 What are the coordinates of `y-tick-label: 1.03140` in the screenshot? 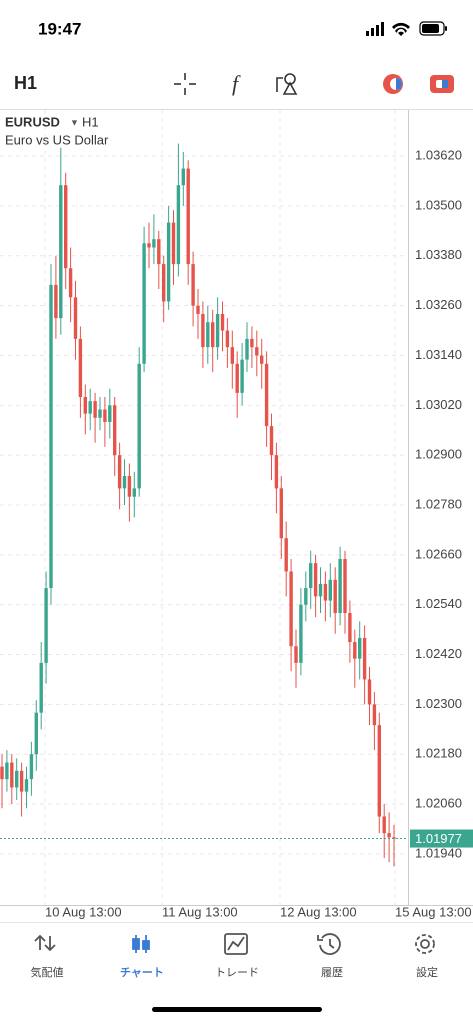 It's located at (438, 354).